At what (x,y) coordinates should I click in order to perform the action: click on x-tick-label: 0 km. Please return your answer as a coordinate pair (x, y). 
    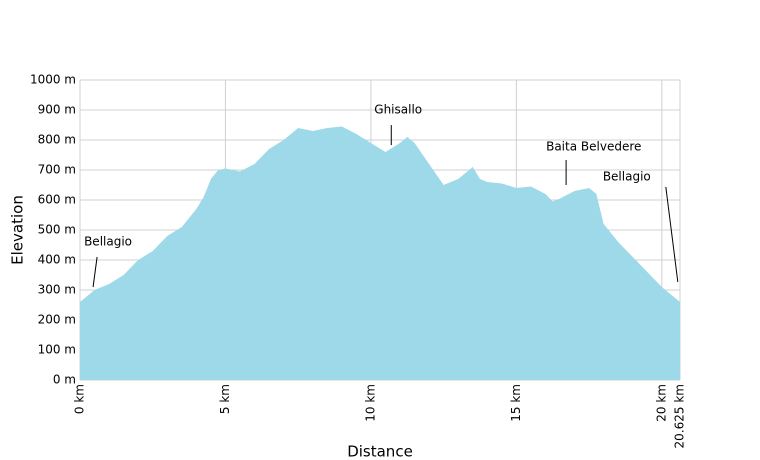
    Looking at the image, I should click on (80, 399).